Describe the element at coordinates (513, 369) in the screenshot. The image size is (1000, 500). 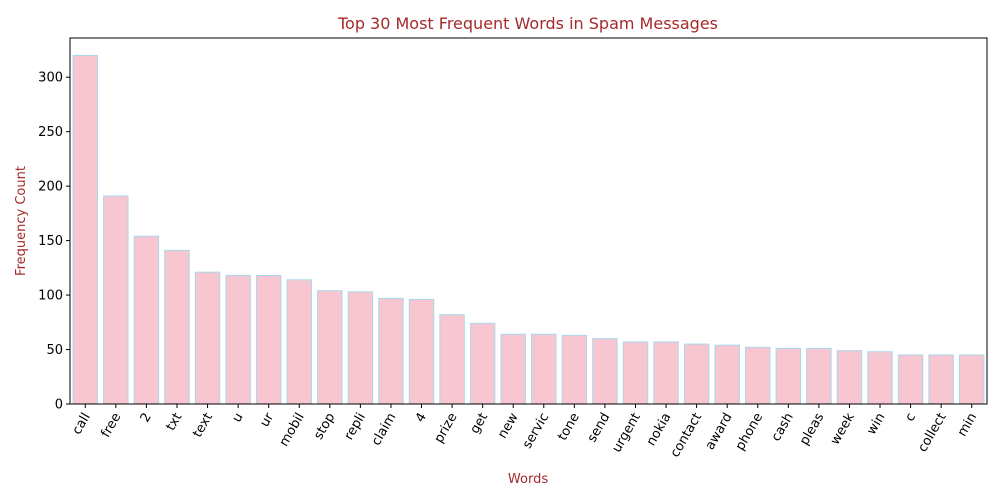
I see `bar-new` at that location.